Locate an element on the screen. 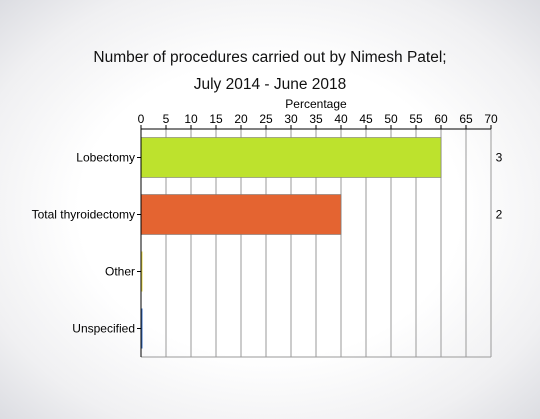 The height and width of the screenshot is (419, 540). bar-other is located at coordinates (142, 271).